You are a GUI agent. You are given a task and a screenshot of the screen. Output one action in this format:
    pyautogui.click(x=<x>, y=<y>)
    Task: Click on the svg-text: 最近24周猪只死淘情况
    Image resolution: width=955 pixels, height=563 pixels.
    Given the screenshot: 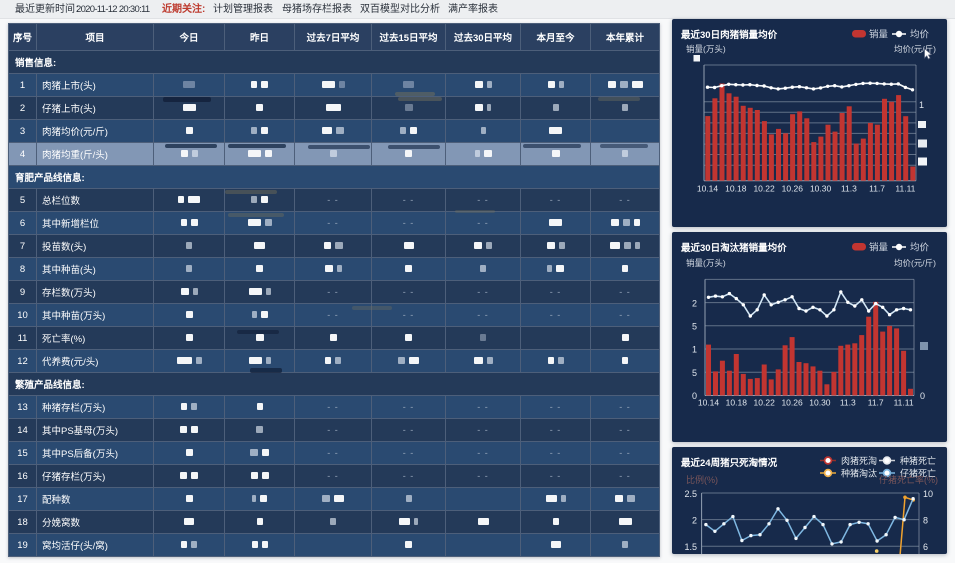 What is the action you would take?
    pyautogui.click(x=729, y=463)
    